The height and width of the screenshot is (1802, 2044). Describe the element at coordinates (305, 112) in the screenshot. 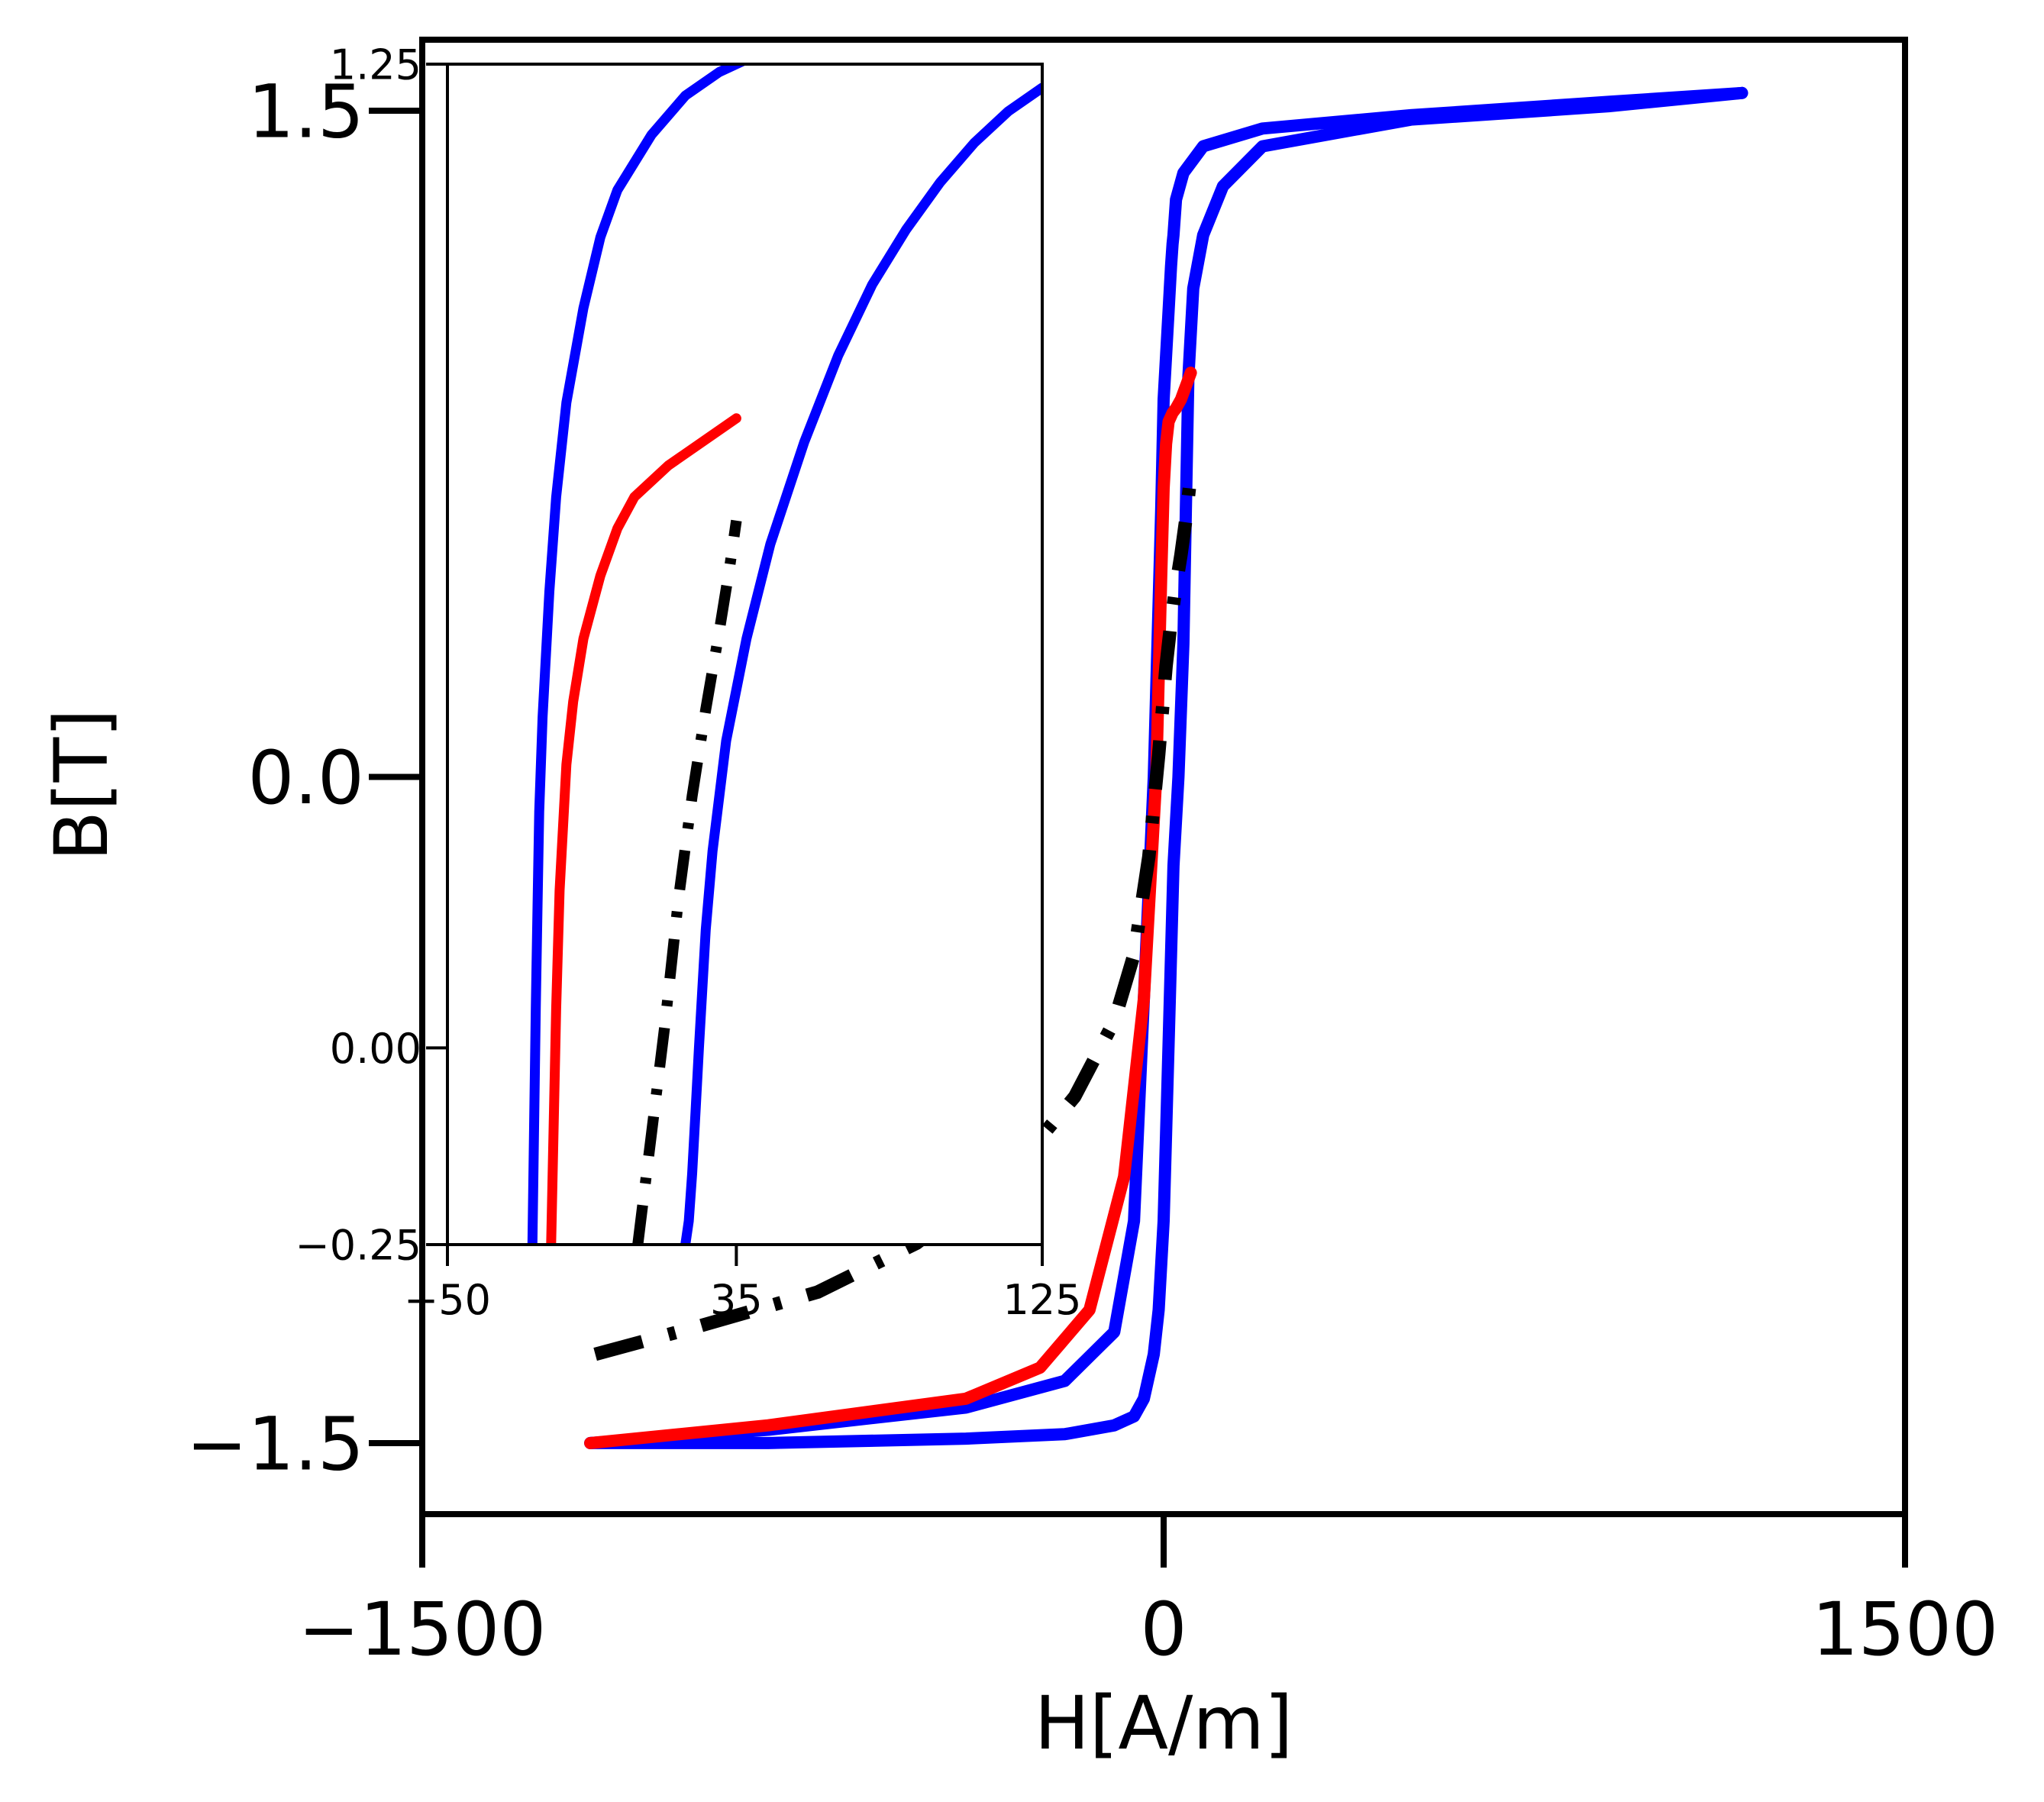

I see `main-y-tick-label: 1.5` at that location.